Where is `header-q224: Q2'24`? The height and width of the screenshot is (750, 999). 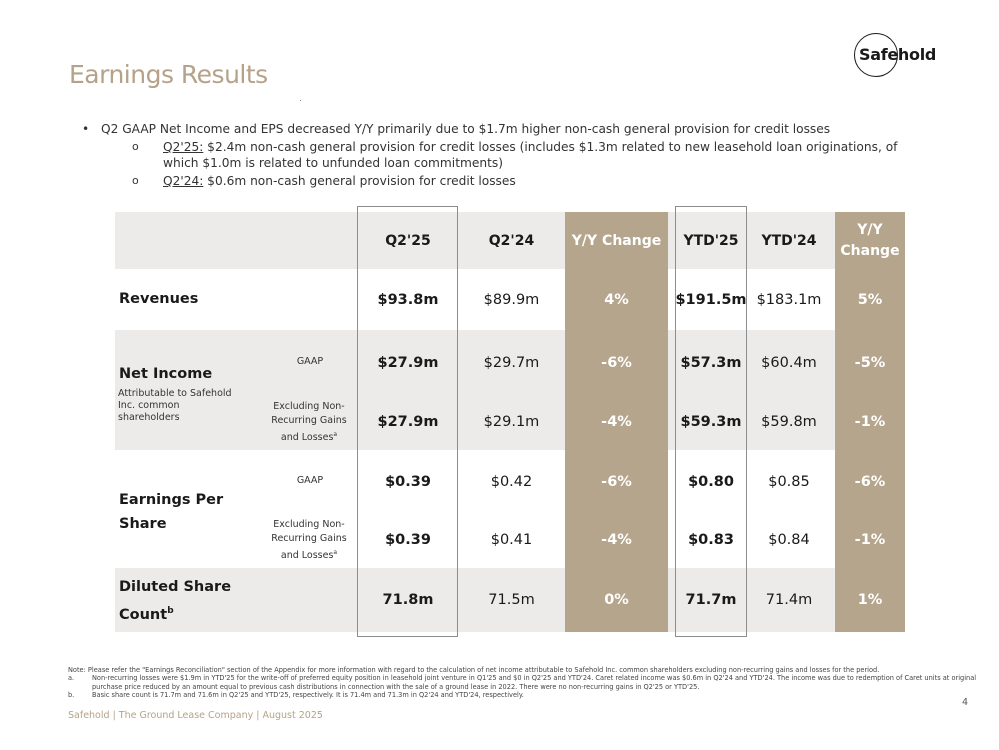
header-q224: Q2'24 is located at coordinates (511, 240).